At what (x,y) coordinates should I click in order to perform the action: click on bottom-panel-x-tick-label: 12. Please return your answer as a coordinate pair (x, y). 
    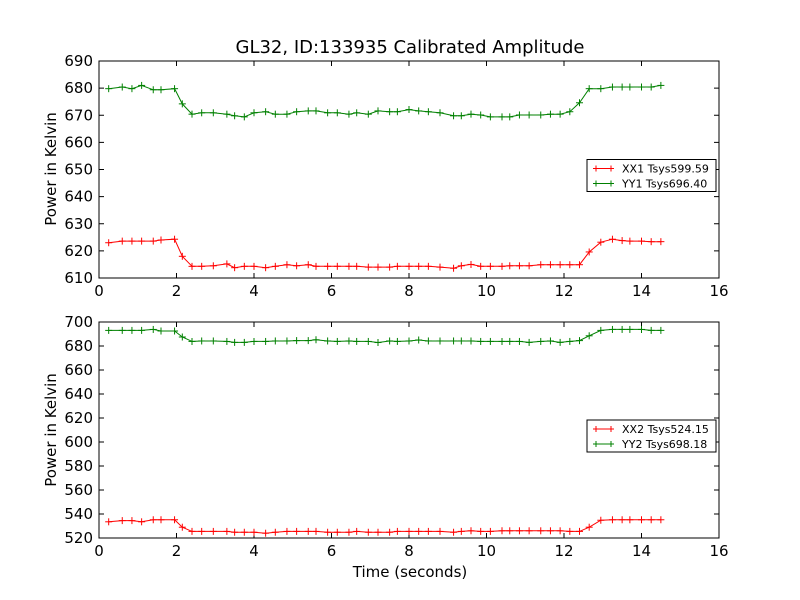
    Looking at the image, I should click on (563, 551).